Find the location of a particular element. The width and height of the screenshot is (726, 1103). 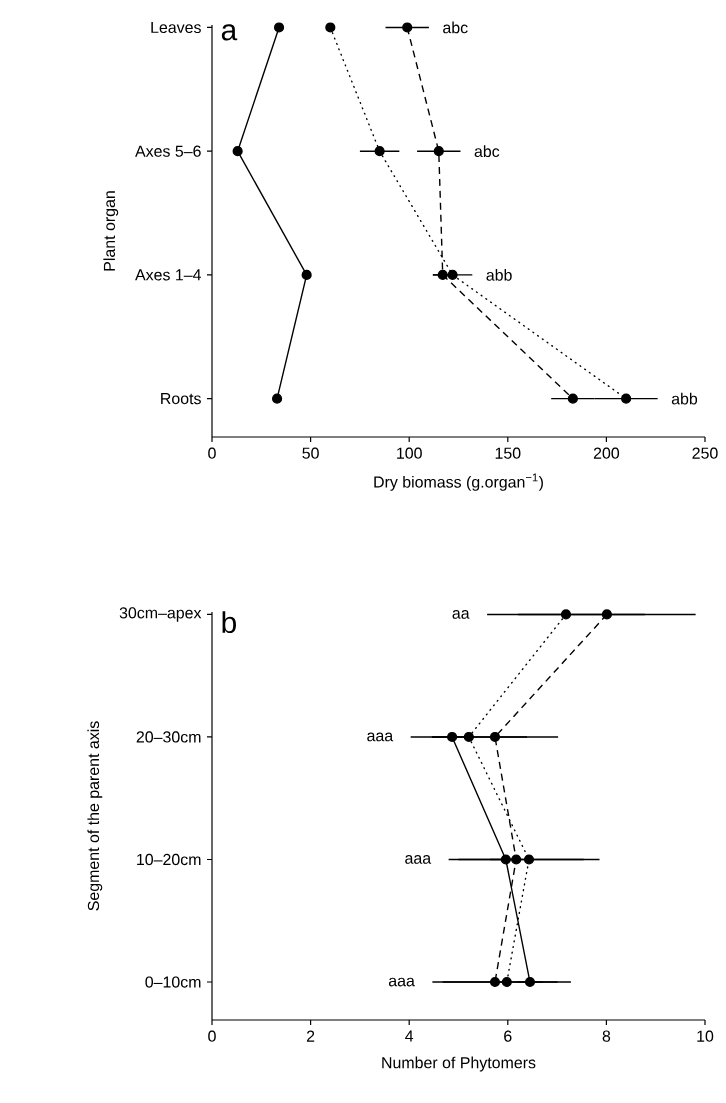

y-tick-label: Axes 1–4 is located at coordinates (168, 275).